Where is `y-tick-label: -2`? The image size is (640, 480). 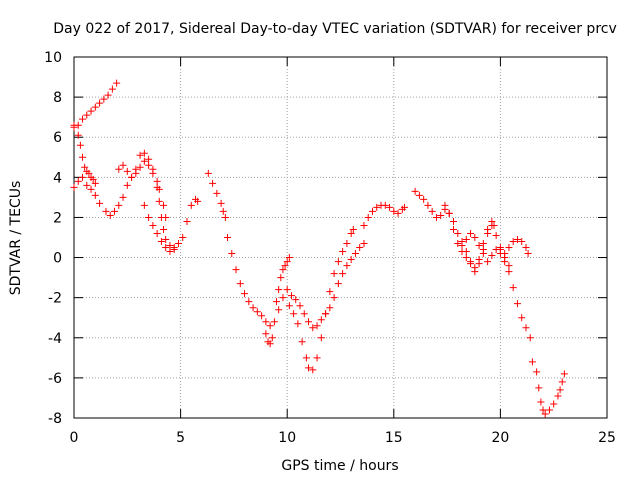
y-tick-label: -2 is located at coordinates (55, 299).